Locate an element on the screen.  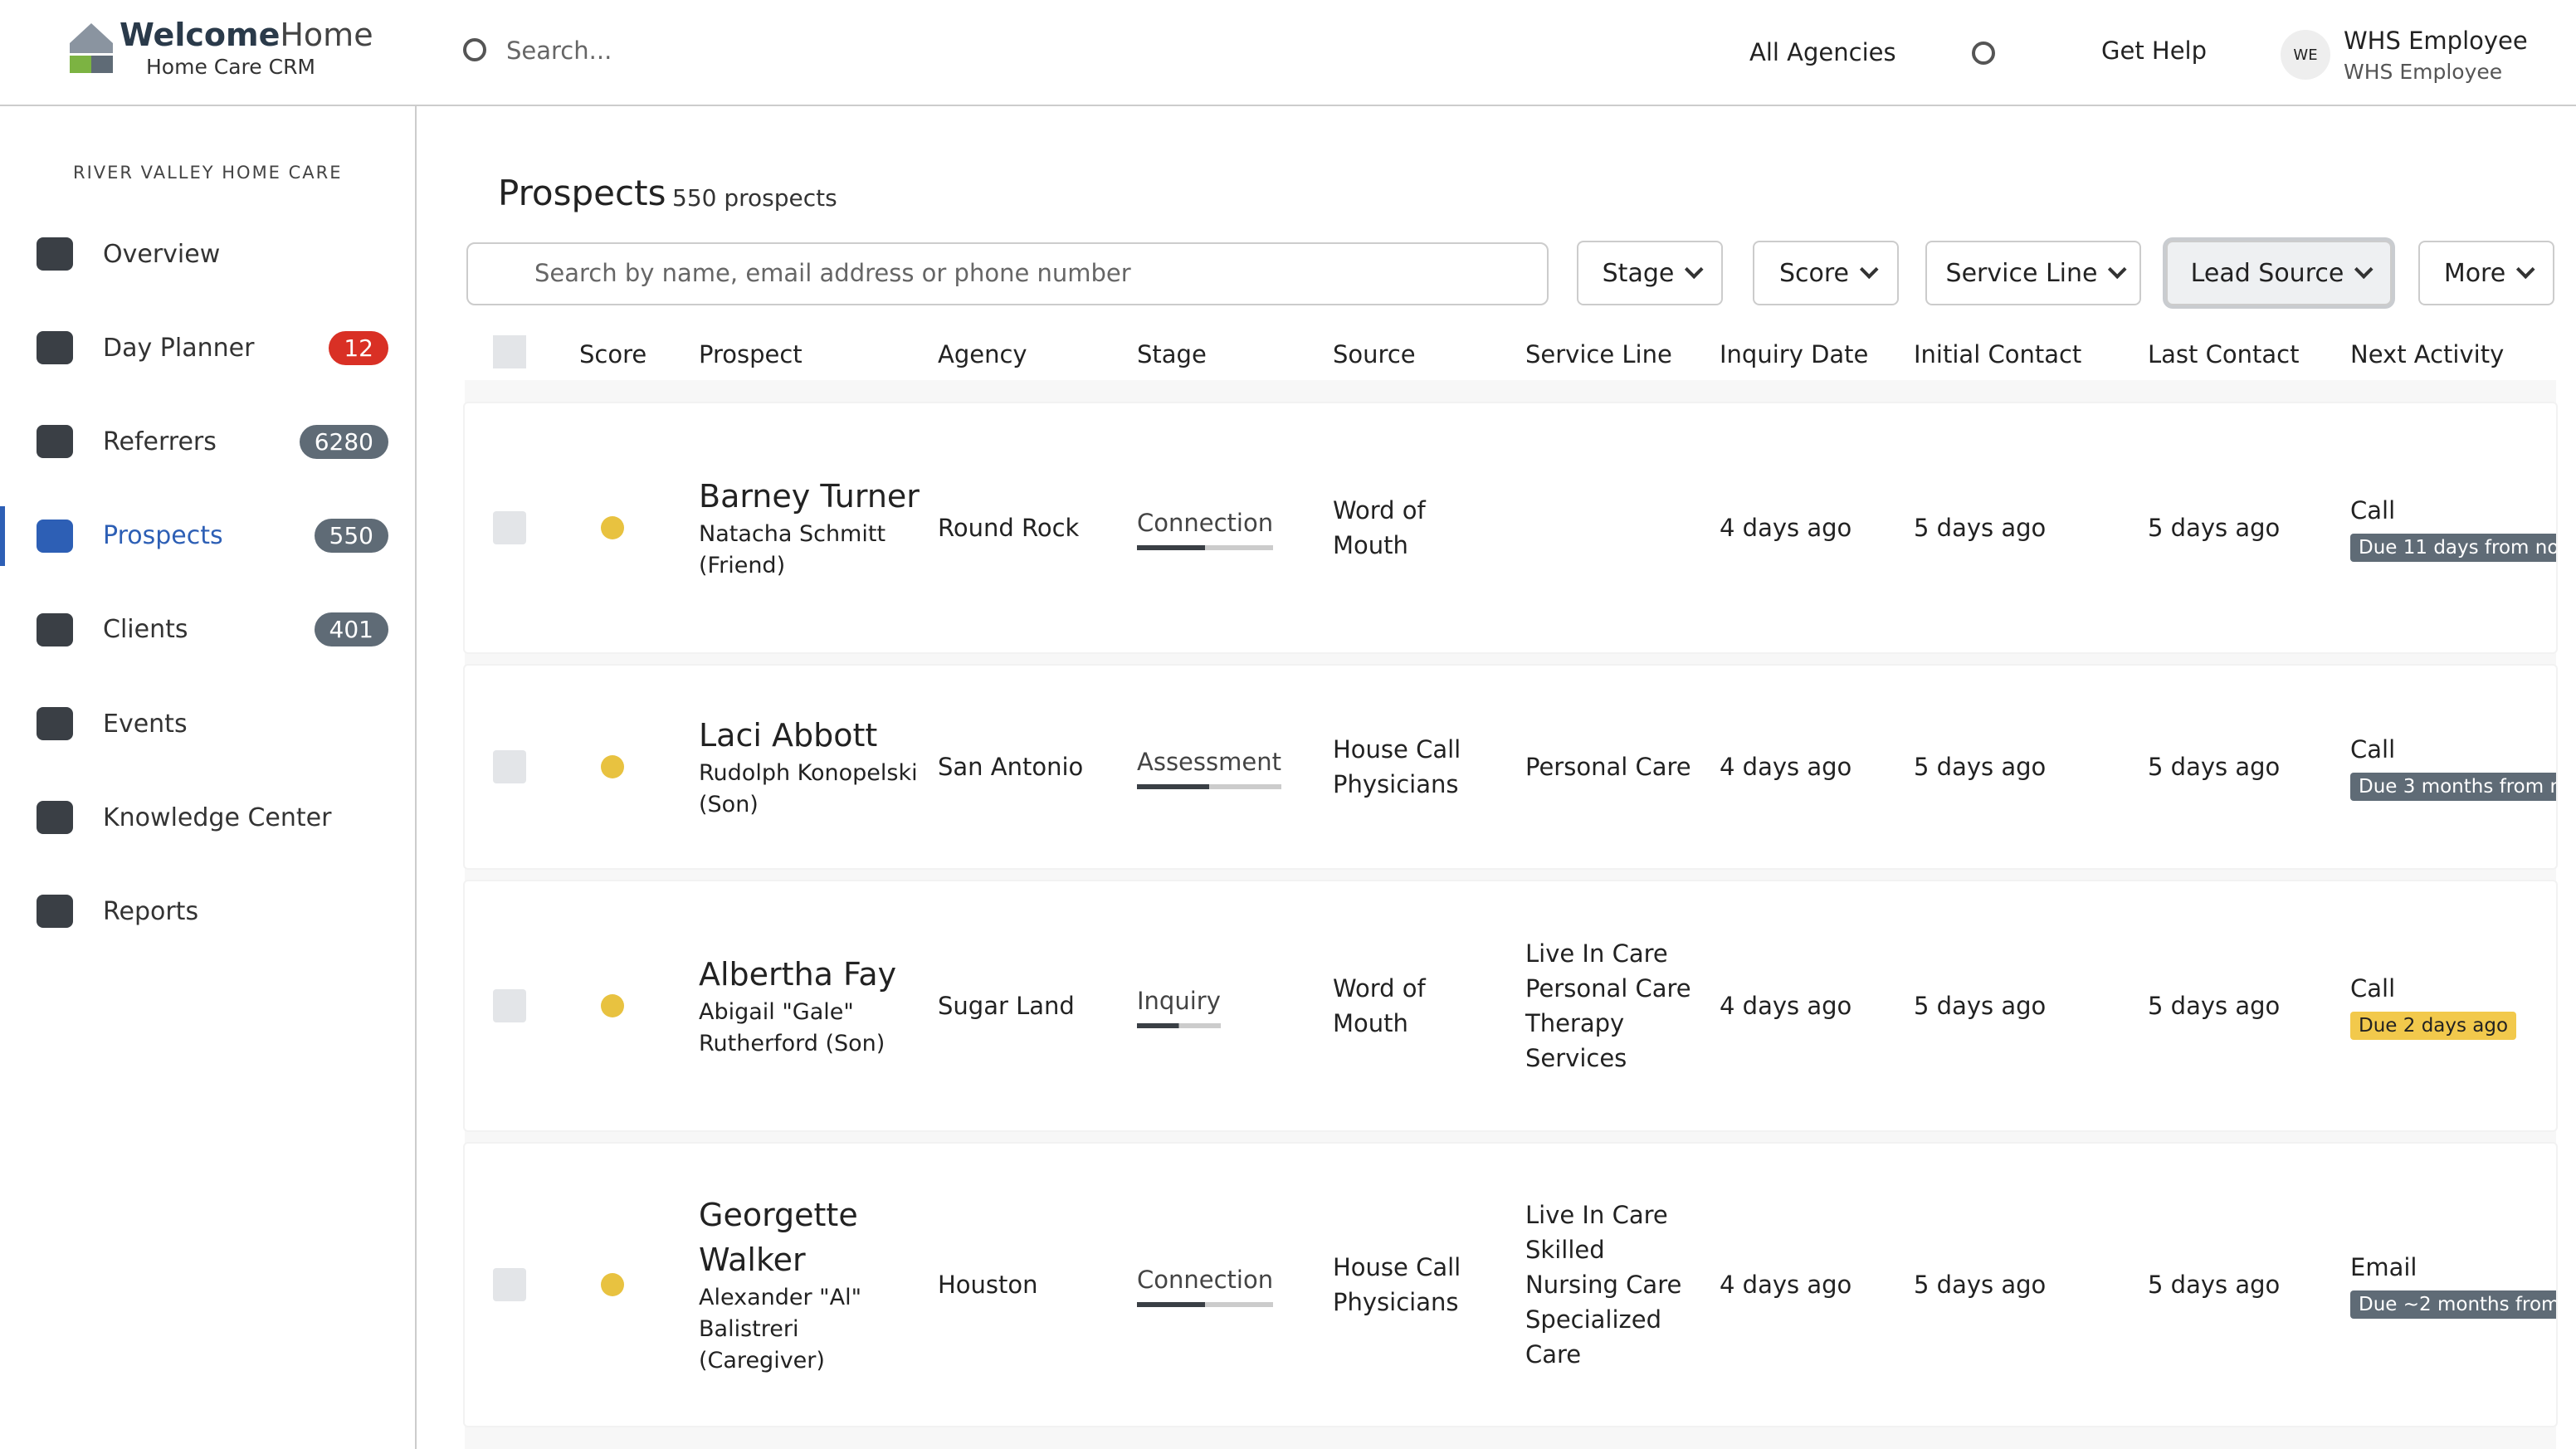
filter-button: Score is located at coordinates (1826, 273).